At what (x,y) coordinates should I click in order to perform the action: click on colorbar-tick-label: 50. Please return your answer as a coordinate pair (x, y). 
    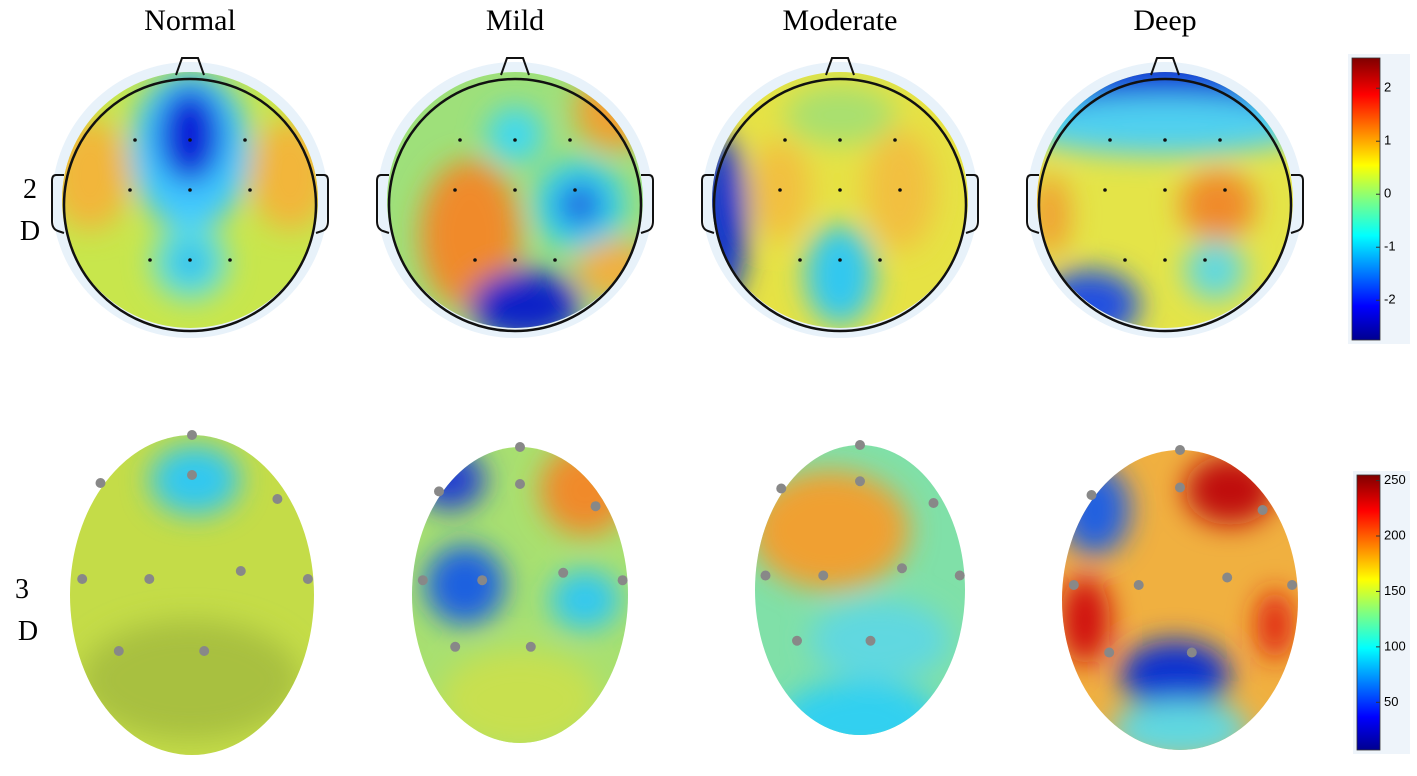
    Looking at the image, I should click on (1391, 701).